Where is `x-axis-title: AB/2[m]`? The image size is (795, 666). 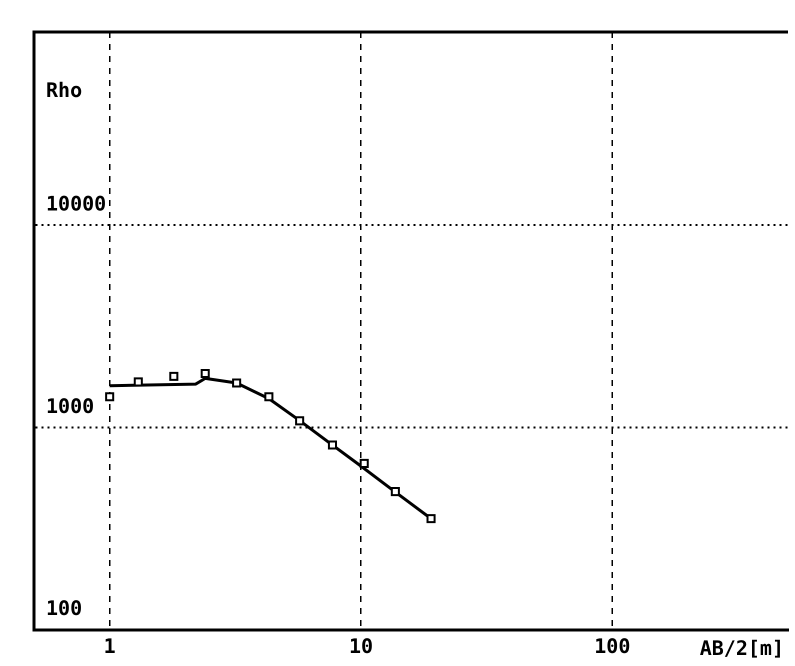
x-axis-title: AB/2[m] is located at coordinates (742, 648).